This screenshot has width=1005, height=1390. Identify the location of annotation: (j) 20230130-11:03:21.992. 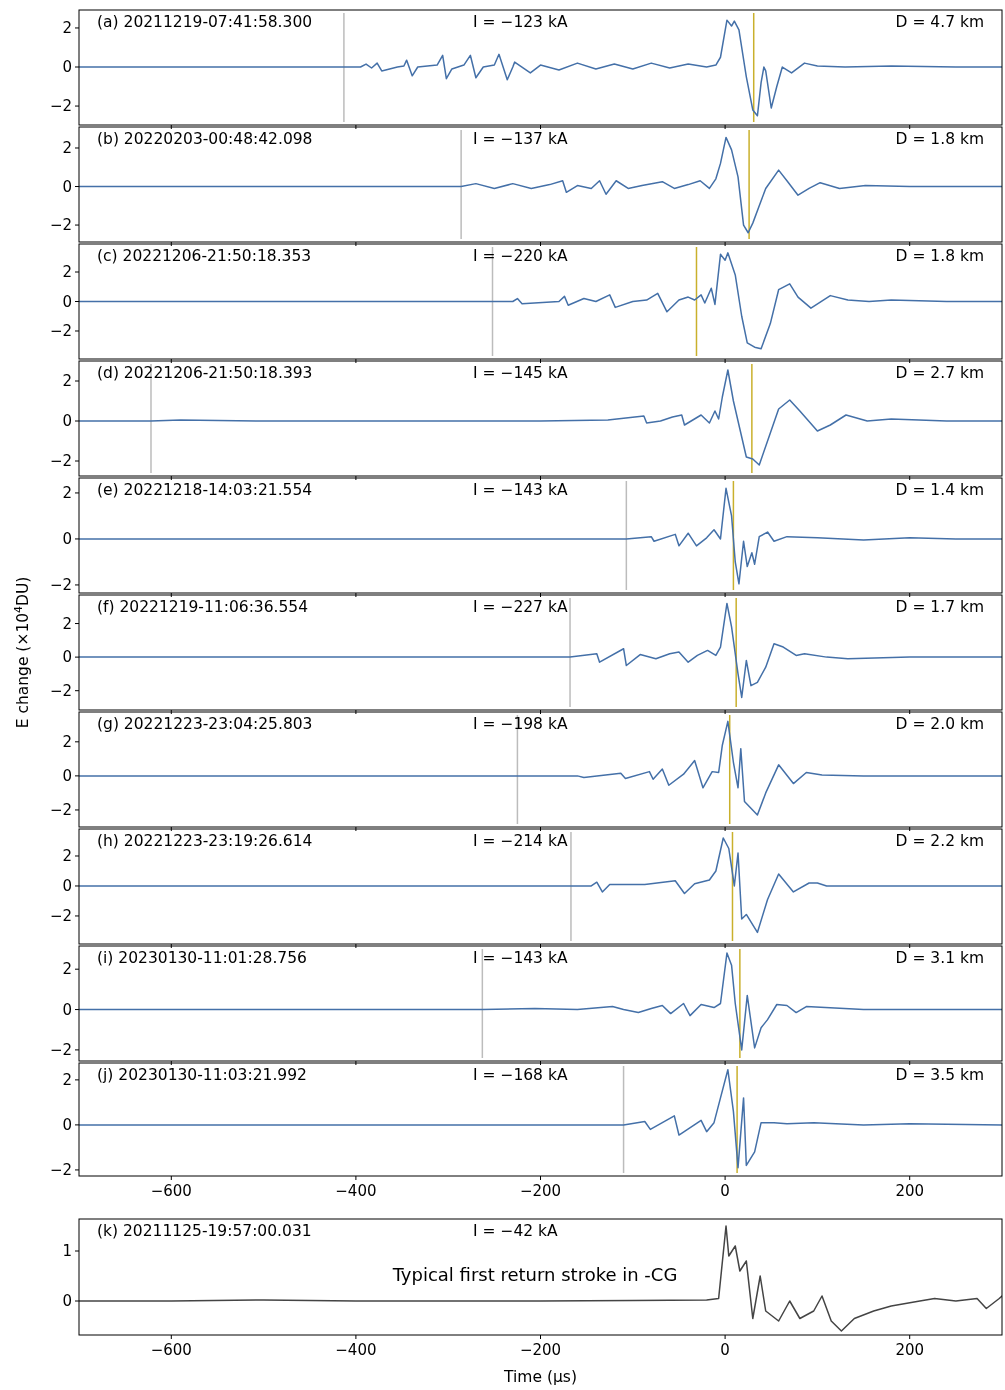
(202, 1075).